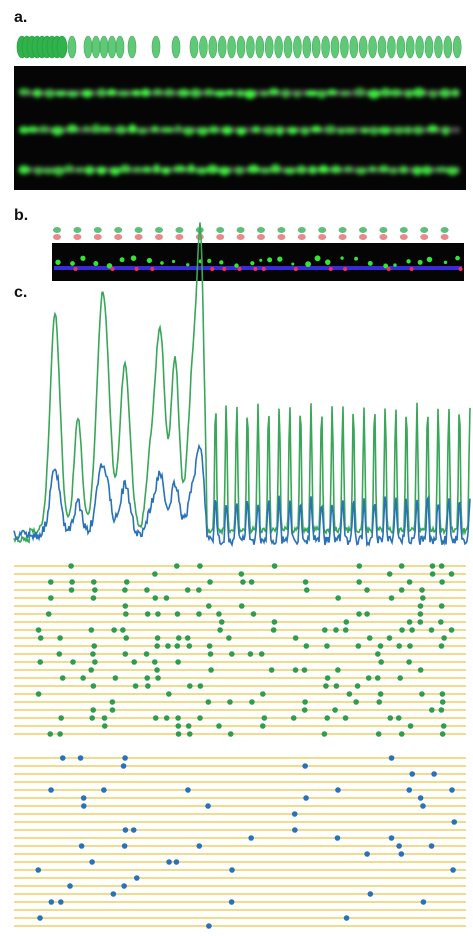 The image size is (473, 936). I want to click on cell-bottom, so click(444, 237).